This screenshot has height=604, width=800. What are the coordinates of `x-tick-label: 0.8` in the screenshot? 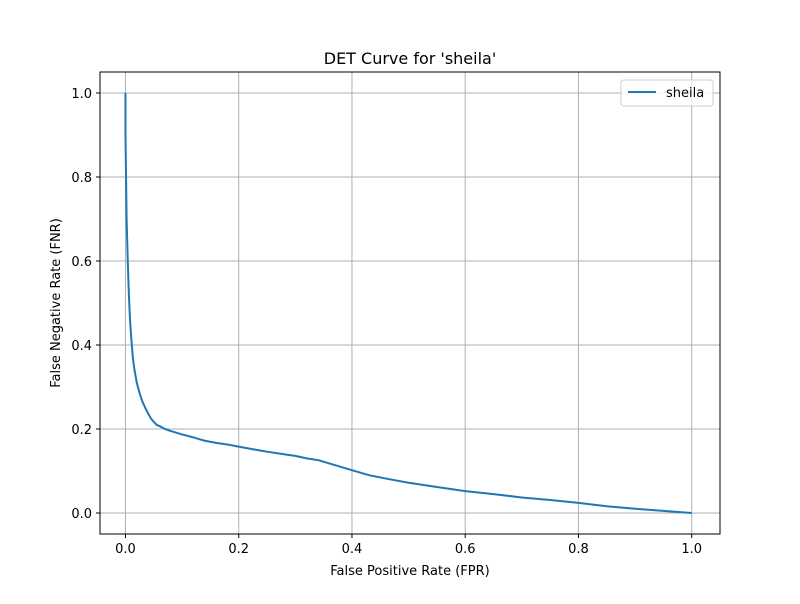 It's located at (578, 549).